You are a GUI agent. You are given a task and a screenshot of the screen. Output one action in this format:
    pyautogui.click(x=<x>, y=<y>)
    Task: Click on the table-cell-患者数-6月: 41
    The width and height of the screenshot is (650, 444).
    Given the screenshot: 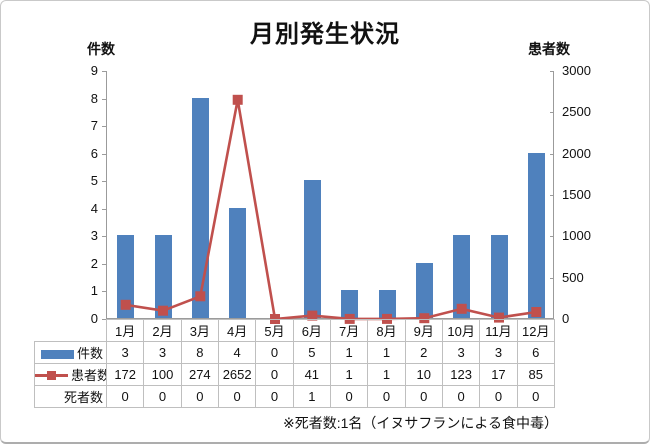 What is the action you would take?
    pyautogui.click(x=311, y=374)
    